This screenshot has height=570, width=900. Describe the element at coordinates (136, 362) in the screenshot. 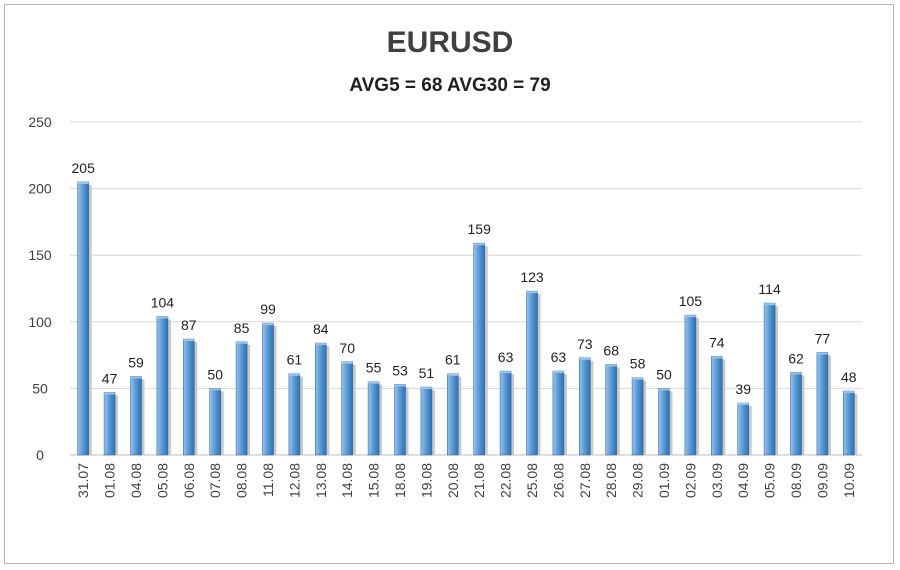

I see `data-label: 59` at that location.